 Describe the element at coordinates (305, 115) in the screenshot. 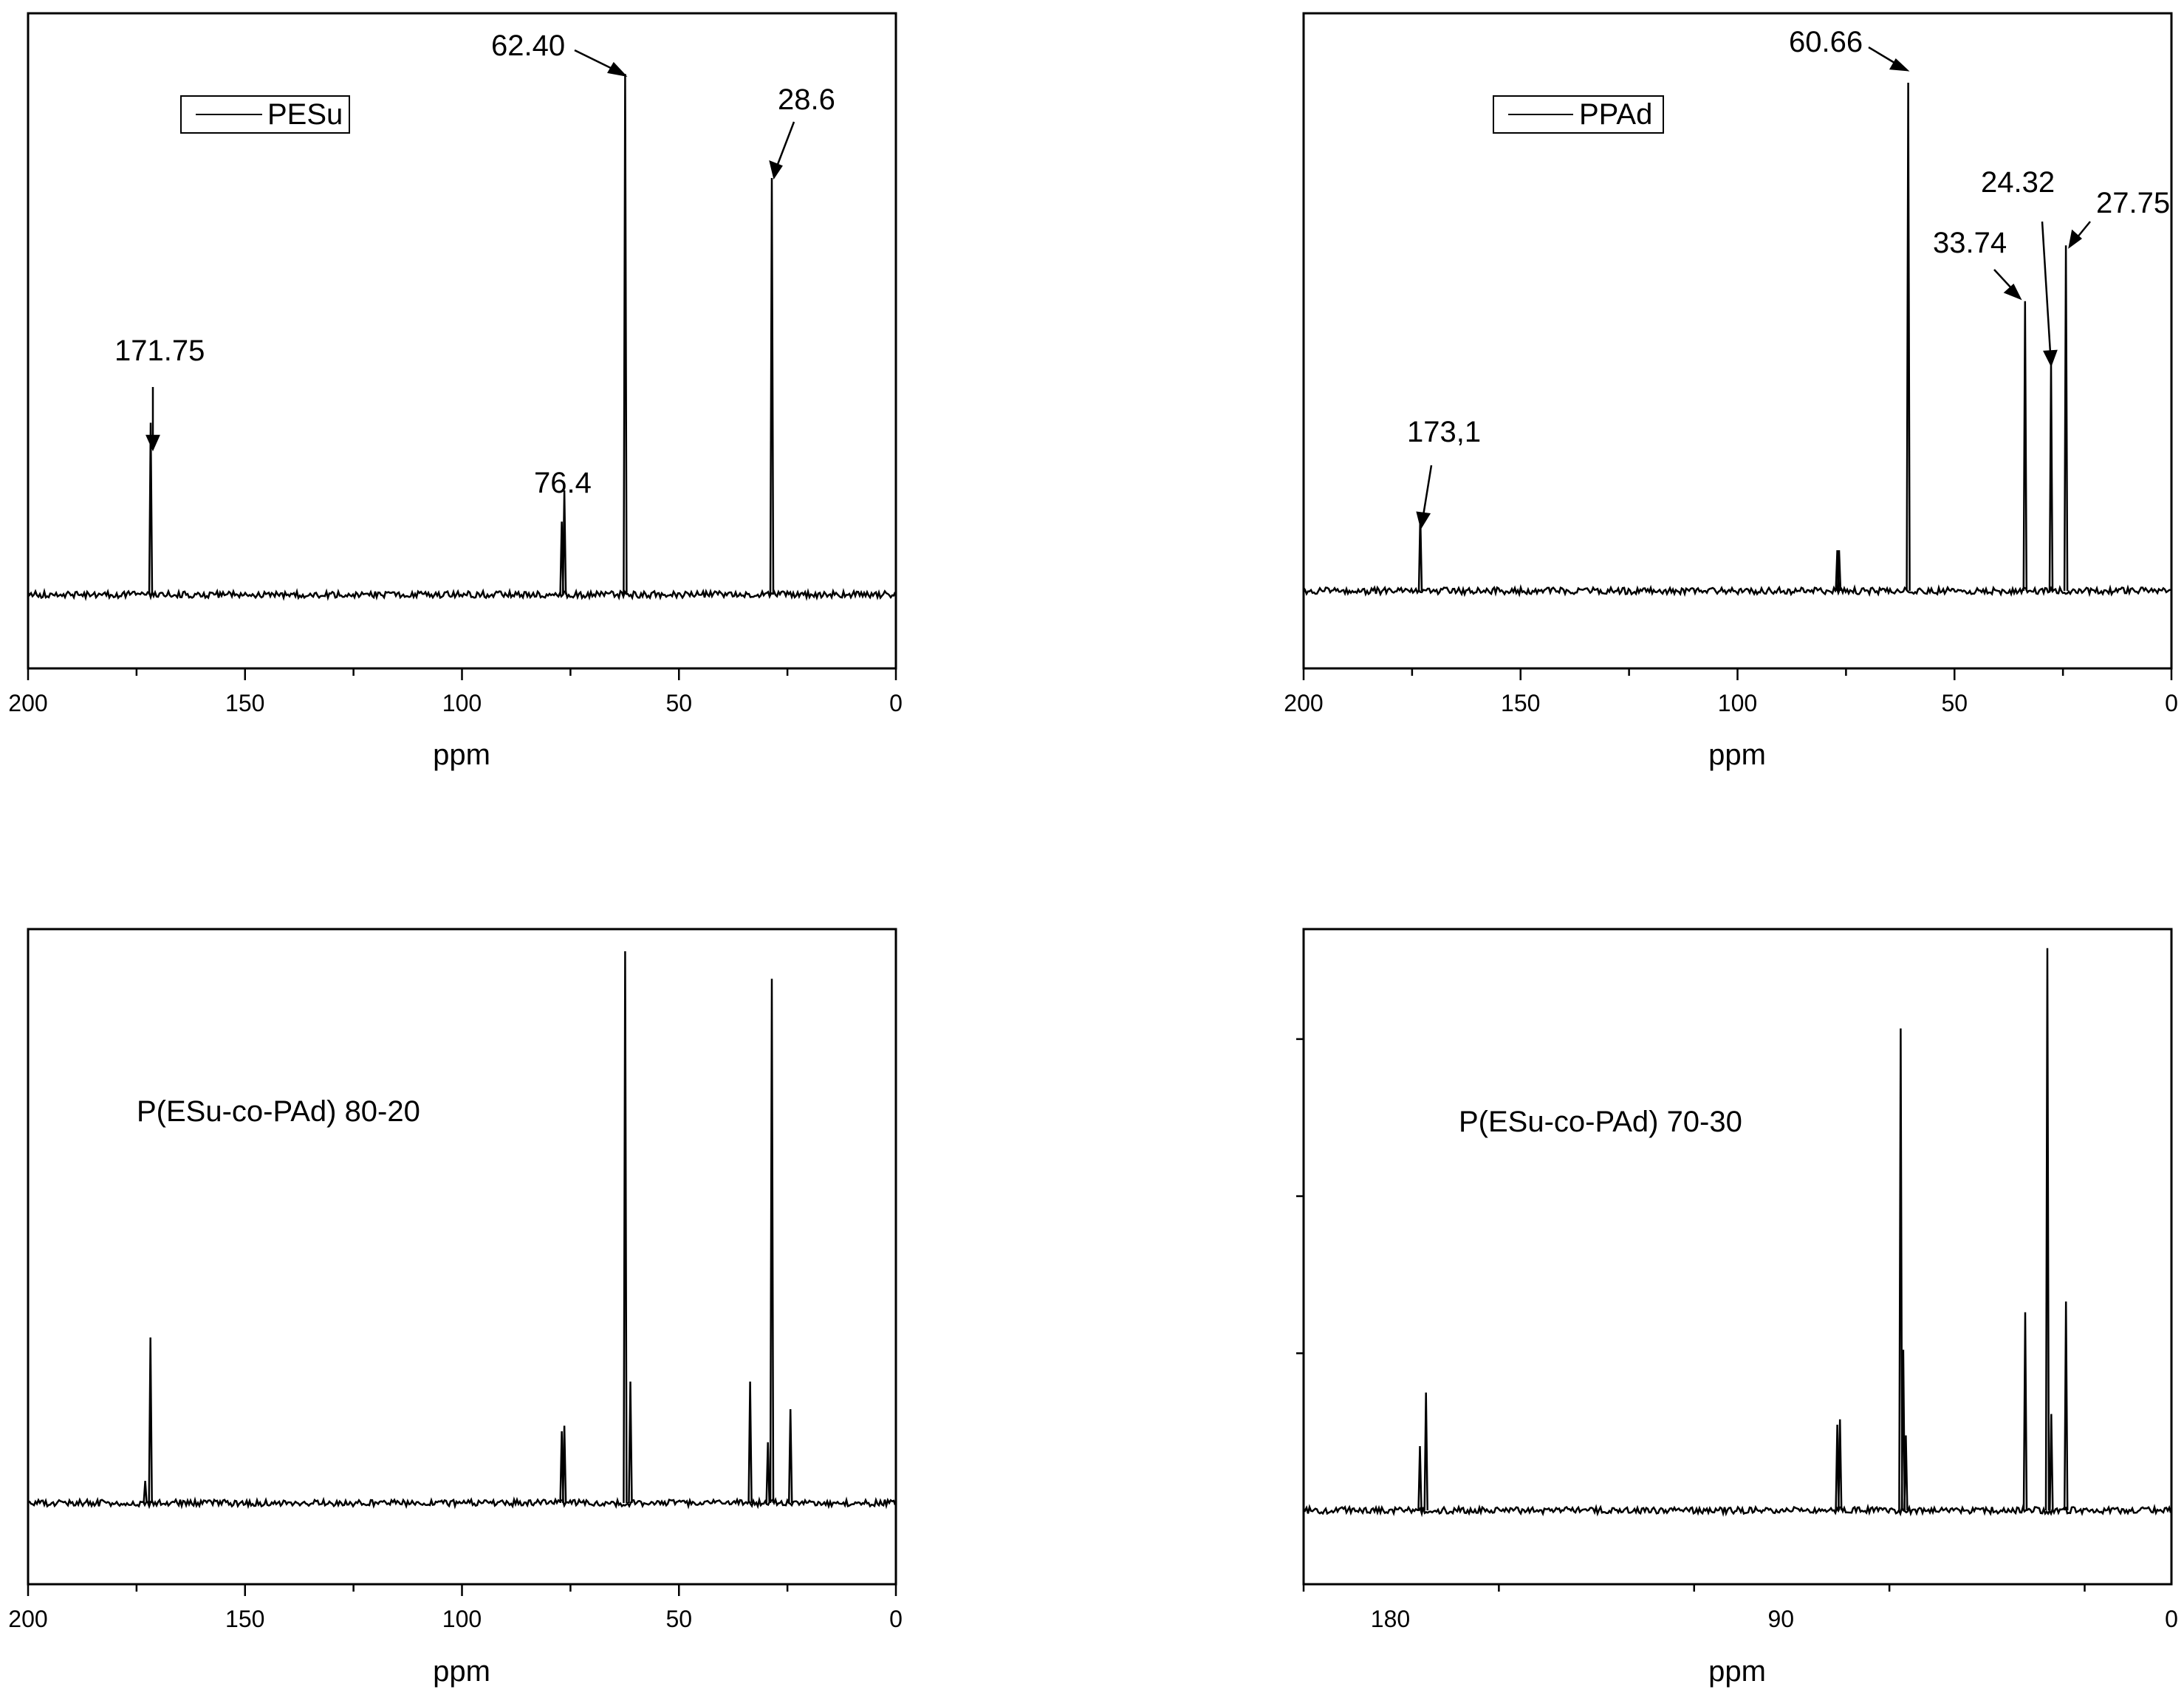

I see `legend-label: PESu` at that location.